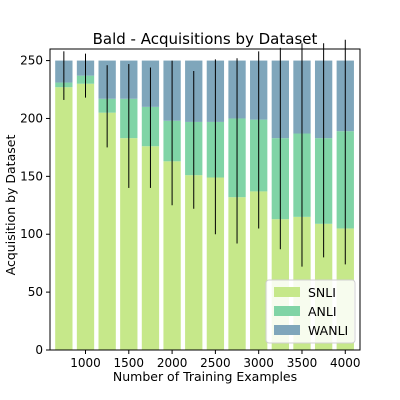  Describe the element at coordinates (322, 292) in the screenshot. I see `legend-label-snli: SNLI` at that location.